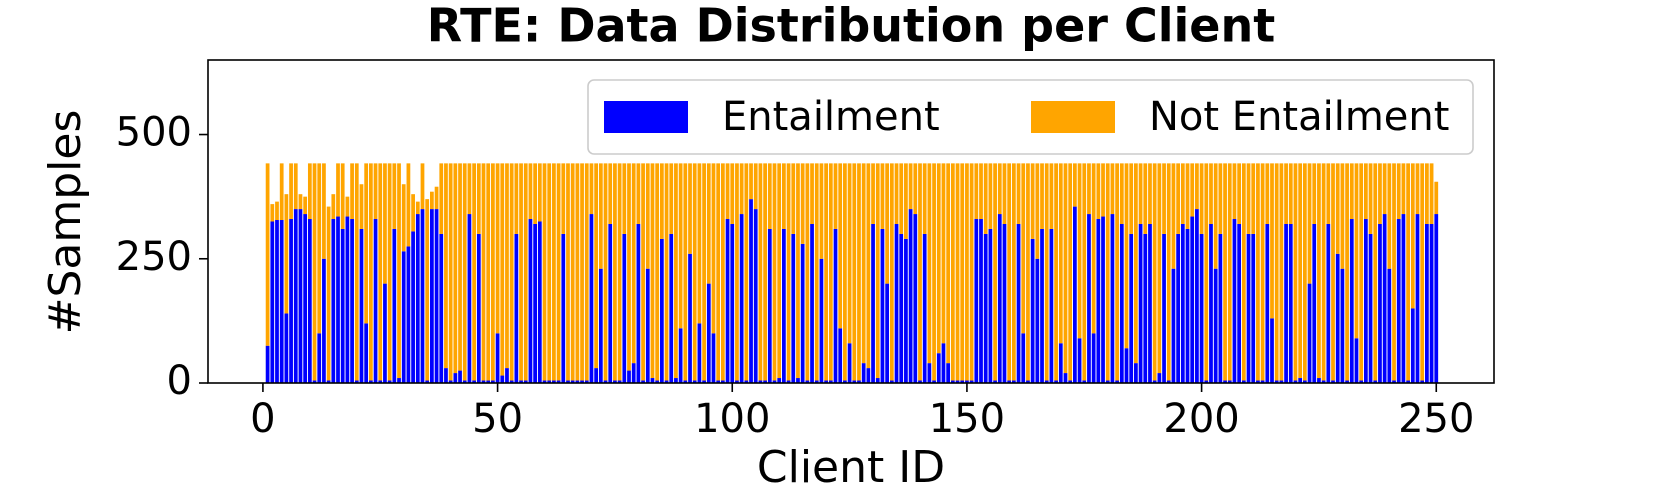 The height and width of the screenshot is (502, 1661). What do you see at coordinates (851, 26) in the screenshot?
I see `chart-title: RTE: Data Distribution per Client` at bounding box center [851, 26].